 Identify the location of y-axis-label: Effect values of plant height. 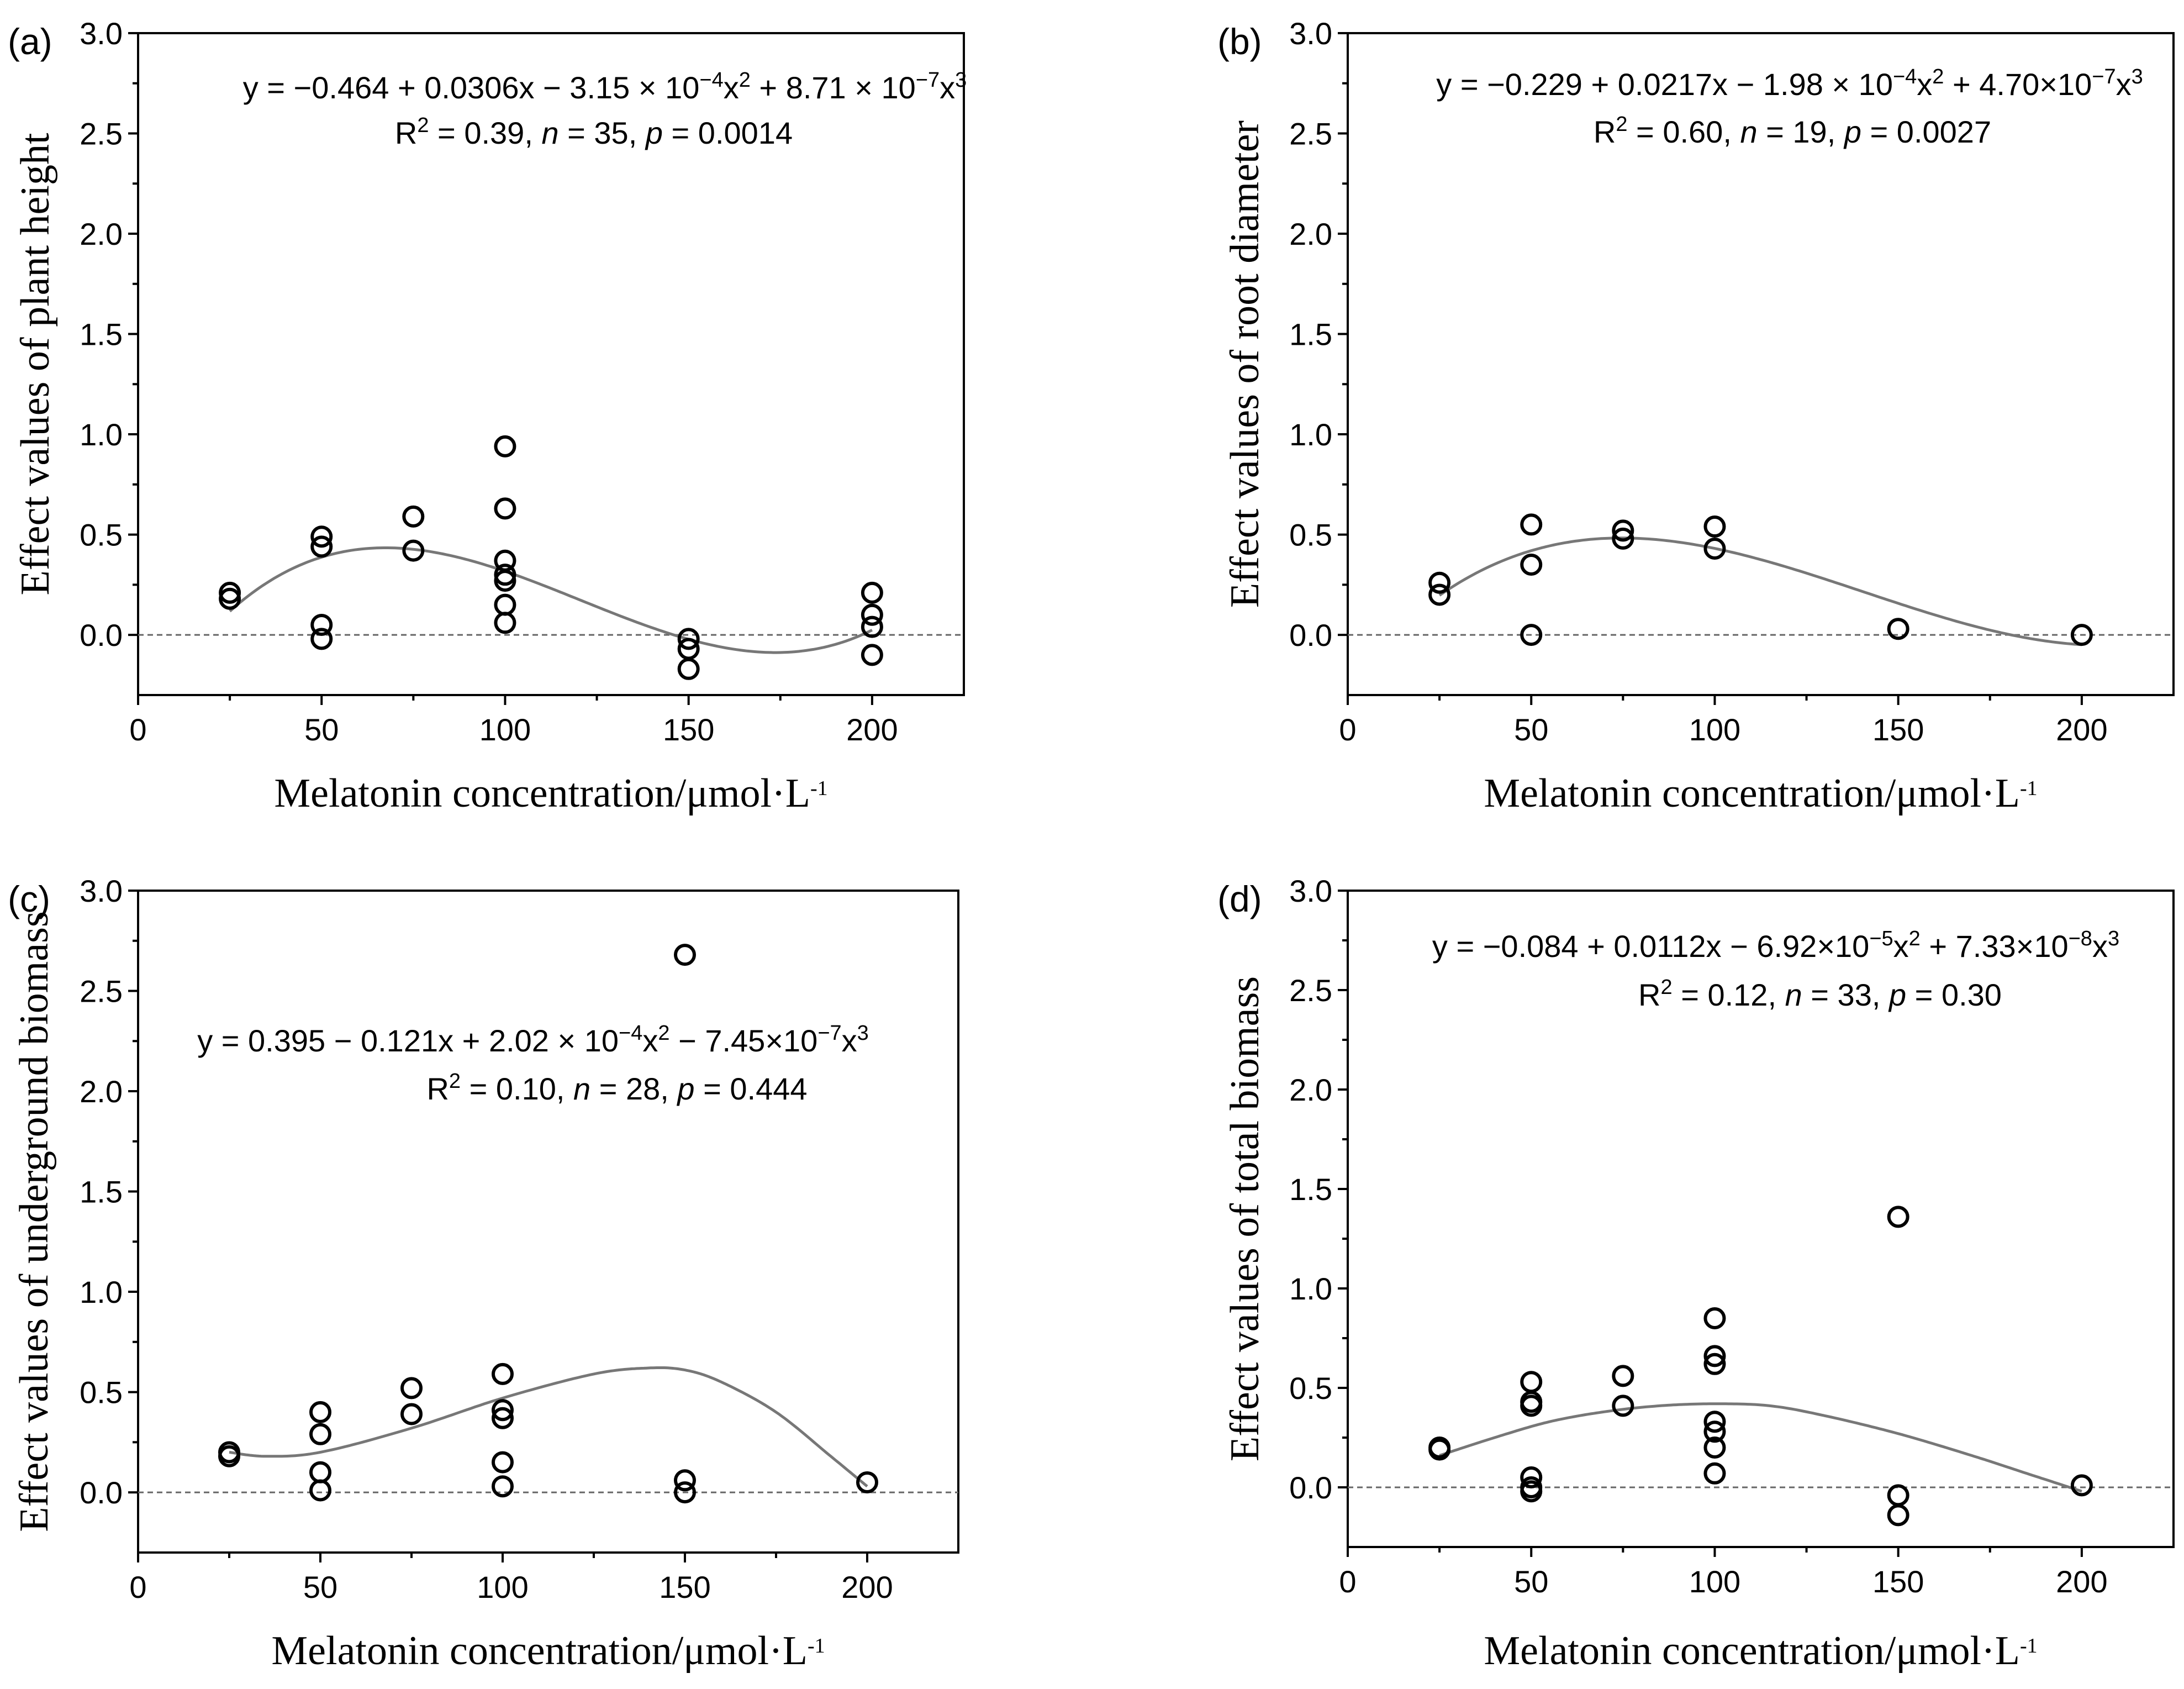
(35, 364).